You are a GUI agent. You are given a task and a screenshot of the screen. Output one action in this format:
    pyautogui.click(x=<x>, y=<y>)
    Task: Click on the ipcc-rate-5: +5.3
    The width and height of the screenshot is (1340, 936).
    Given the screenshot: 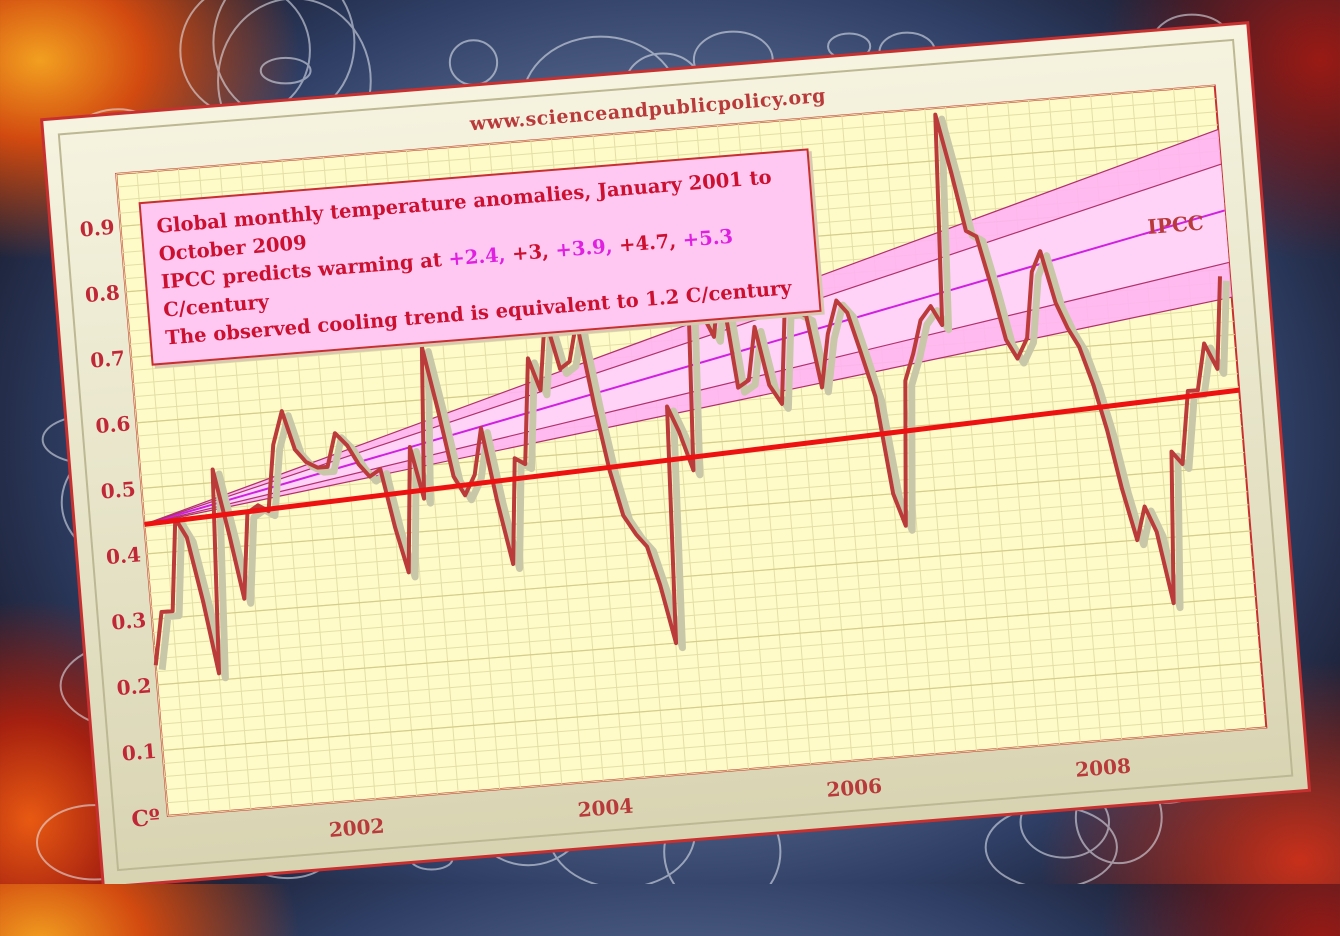 What is the action you would take?
    pyautogui.click(x=704, y=239)
    